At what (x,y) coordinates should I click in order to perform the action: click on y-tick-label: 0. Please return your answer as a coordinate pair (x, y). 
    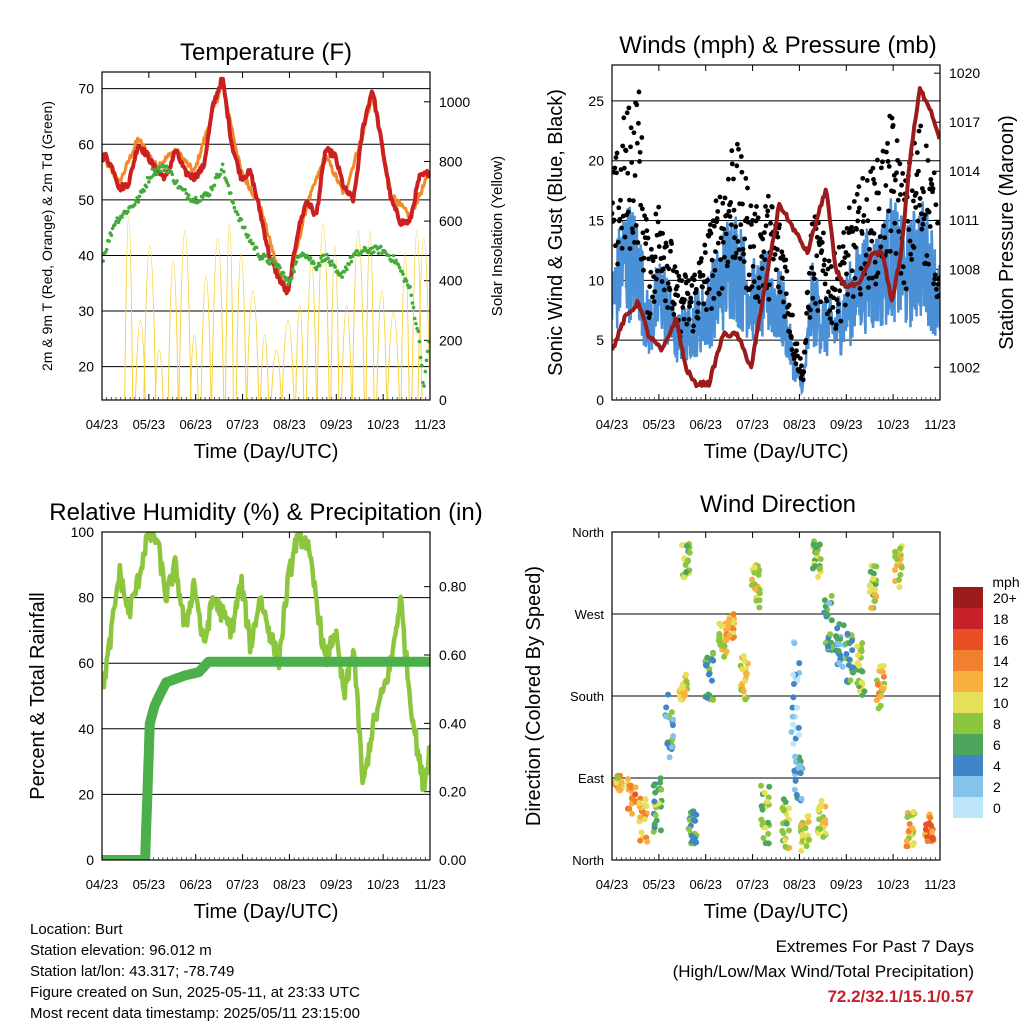
    Looking at the image, I should click on (600, 400).